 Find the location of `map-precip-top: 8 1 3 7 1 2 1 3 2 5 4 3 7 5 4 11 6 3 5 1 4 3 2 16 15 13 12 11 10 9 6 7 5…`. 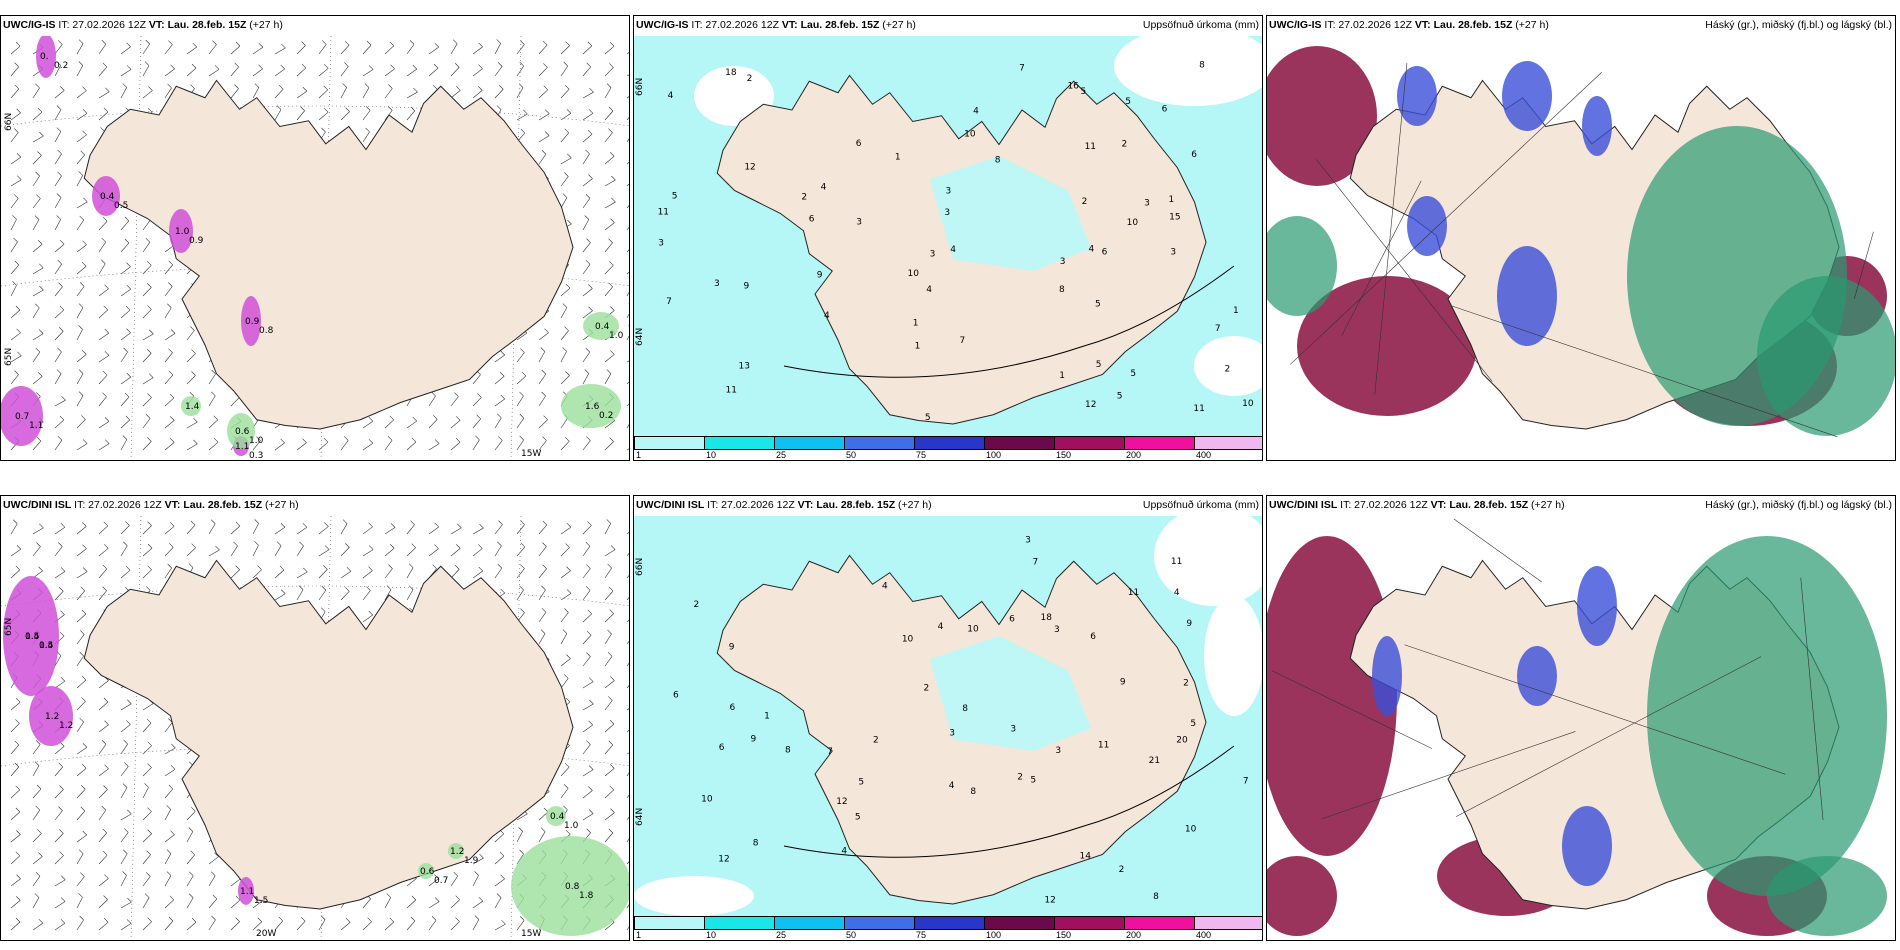

map-precip-top: 8 1 3 7 1 2 1 3 2 5 4 3 7 5 4 11 6 3 5 1 4 3 2 16 15 13 12 11 10 9 6 7 5… is located at coordinates (948, 236).